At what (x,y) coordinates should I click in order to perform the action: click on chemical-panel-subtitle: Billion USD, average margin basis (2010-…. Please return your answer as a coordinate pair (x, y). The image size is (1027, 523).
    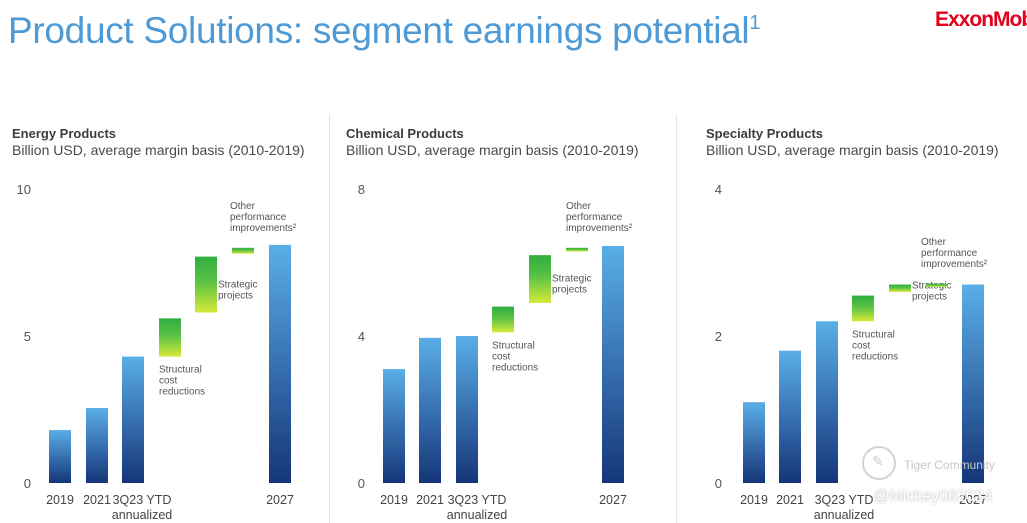
    Looking at the image, I should click on (492, 150).